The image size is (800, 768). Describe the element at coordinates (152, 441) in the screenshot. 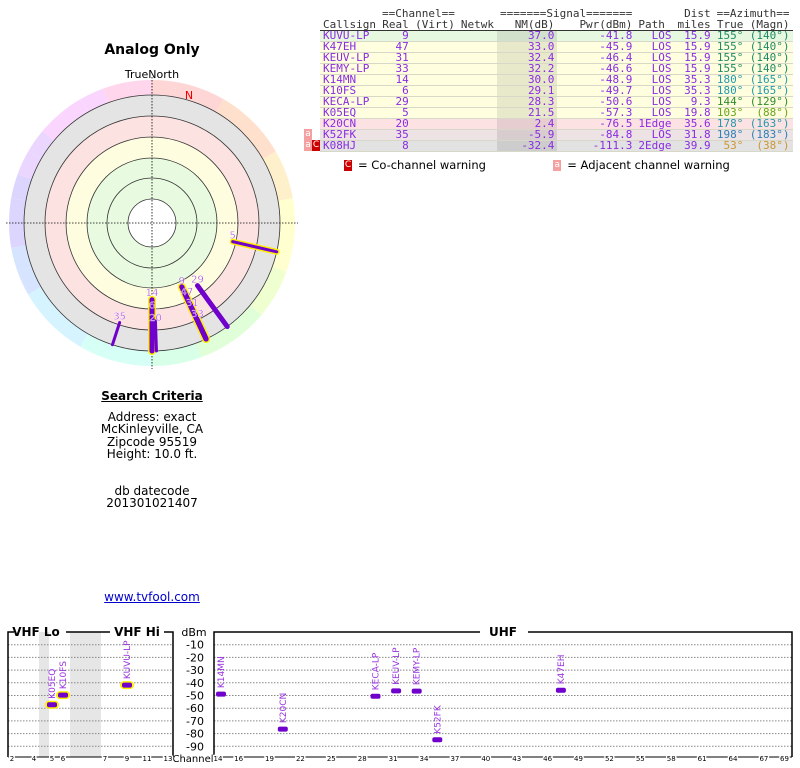

I see `criteria-zip: Zipcode 95519` at that location.